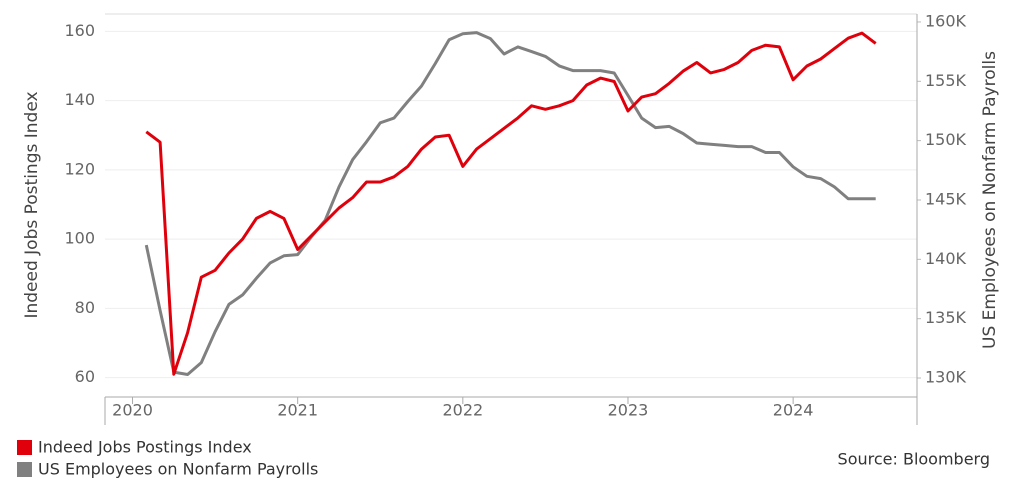  Describe the element at coordinates (914, 459) in the screenshot. I see `source: Source: Bloomberg` at that location.